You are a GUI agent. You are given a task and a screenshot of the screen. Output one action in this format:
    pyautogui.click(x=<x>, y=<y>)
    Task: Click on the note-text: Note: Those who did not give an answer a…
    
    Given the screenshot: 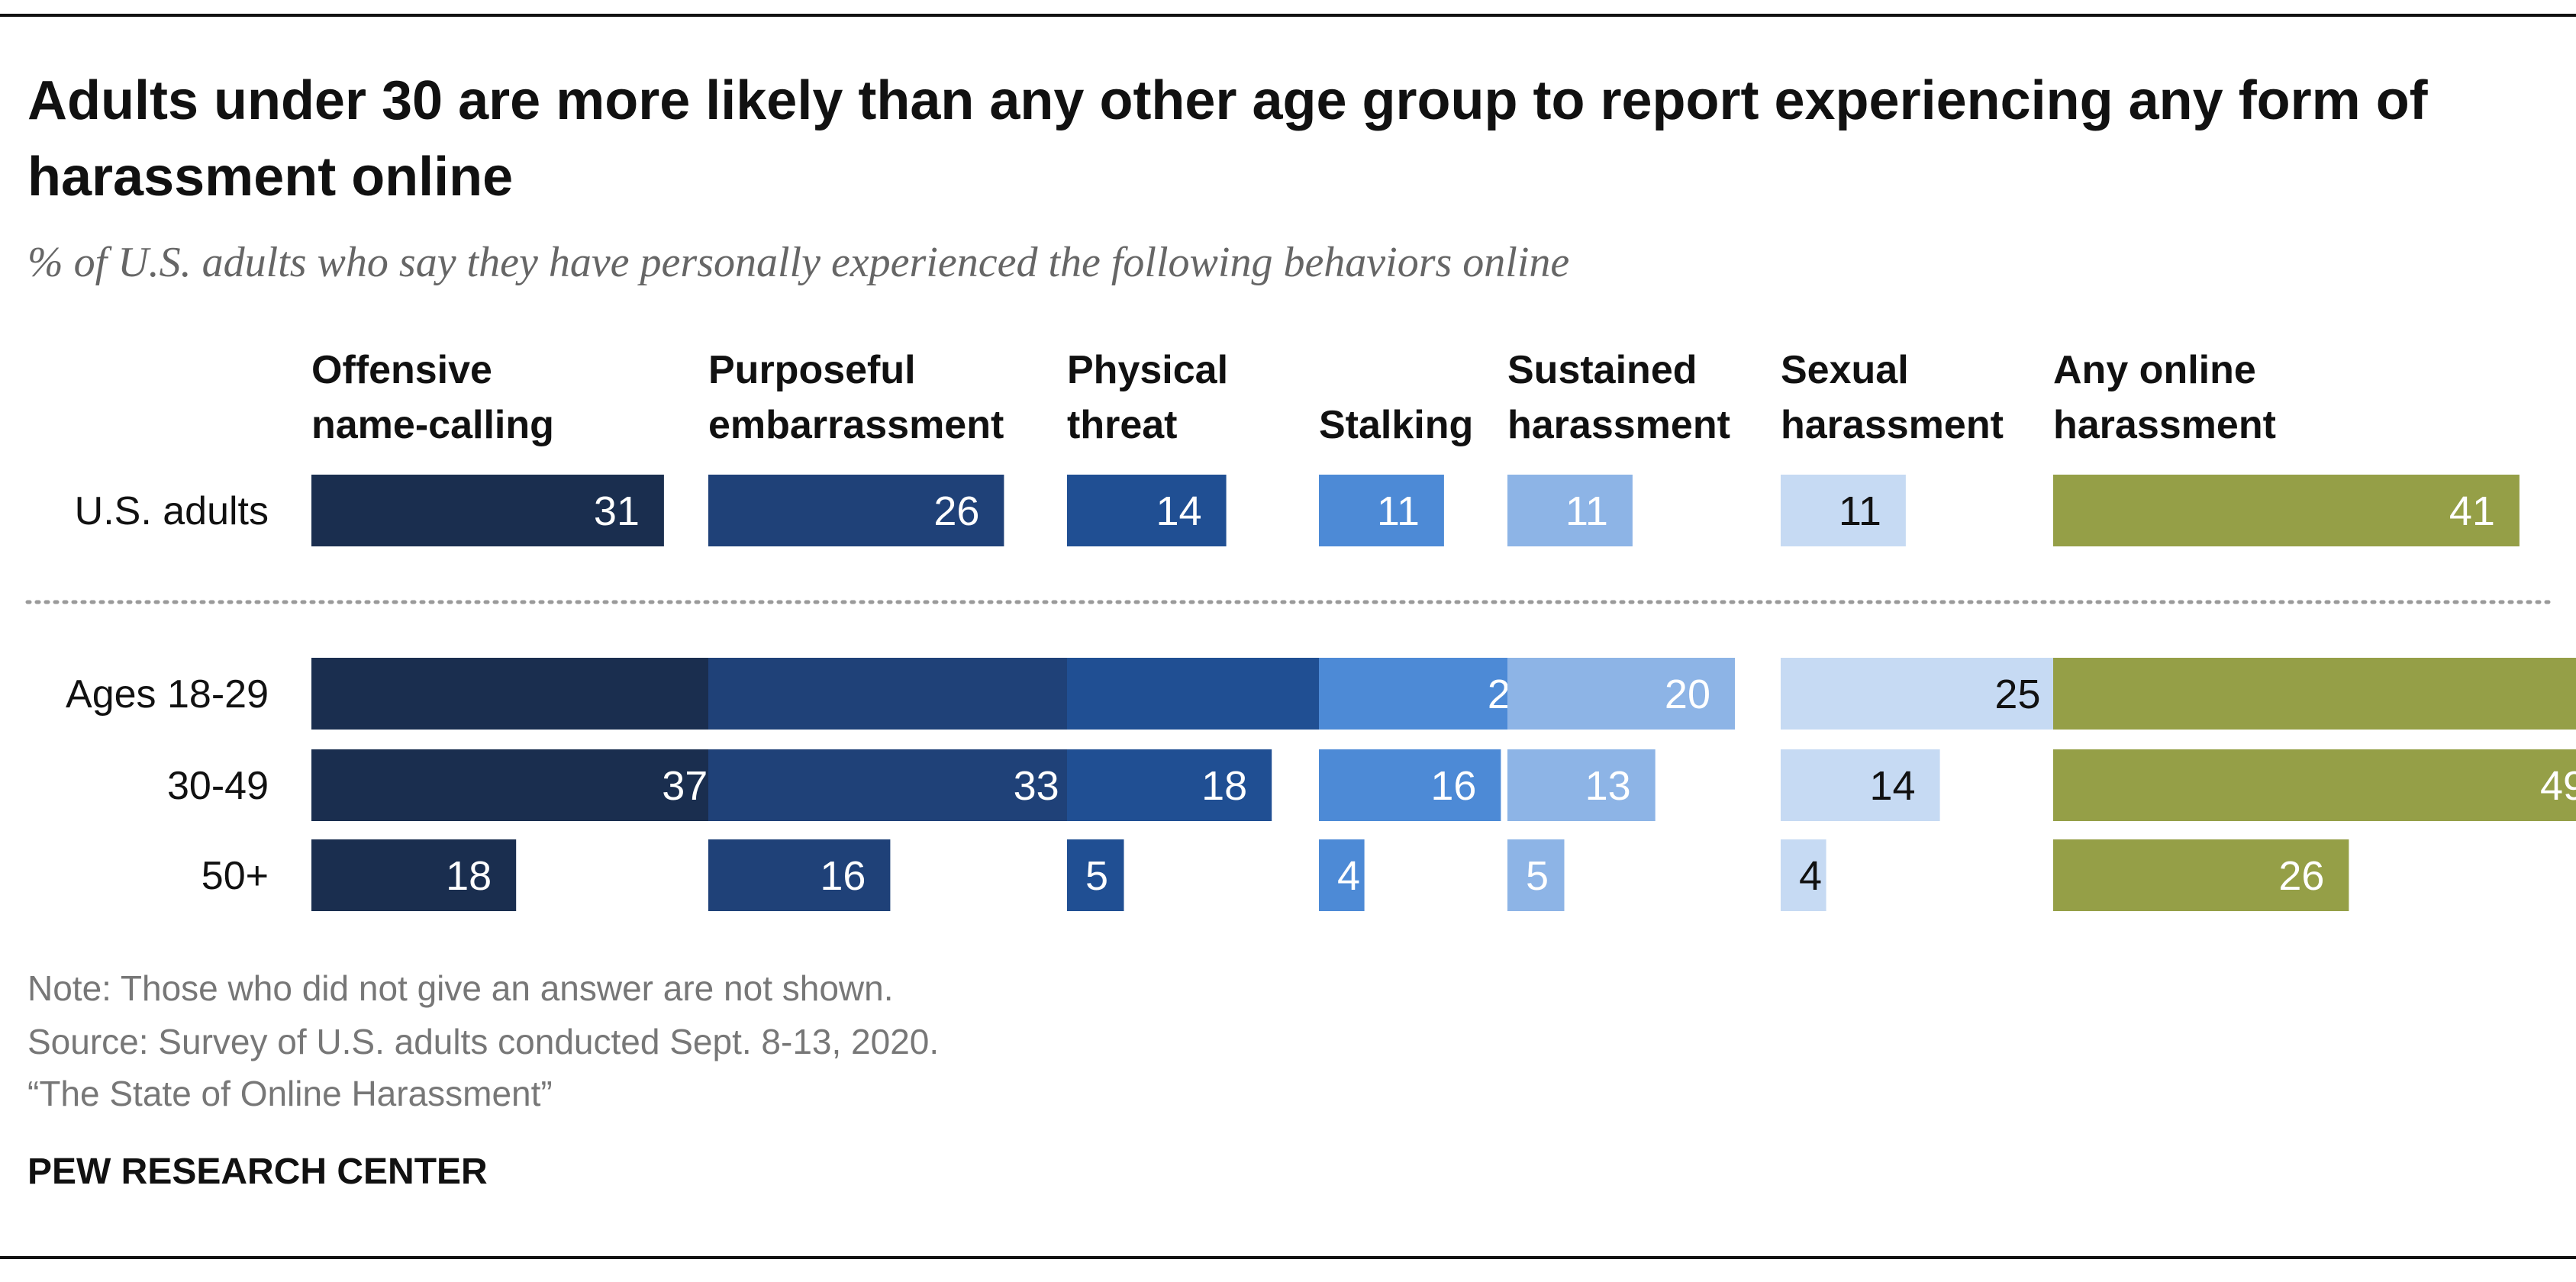 What is the action you would take?
    pyautogui.click(x=461, y=988)
    